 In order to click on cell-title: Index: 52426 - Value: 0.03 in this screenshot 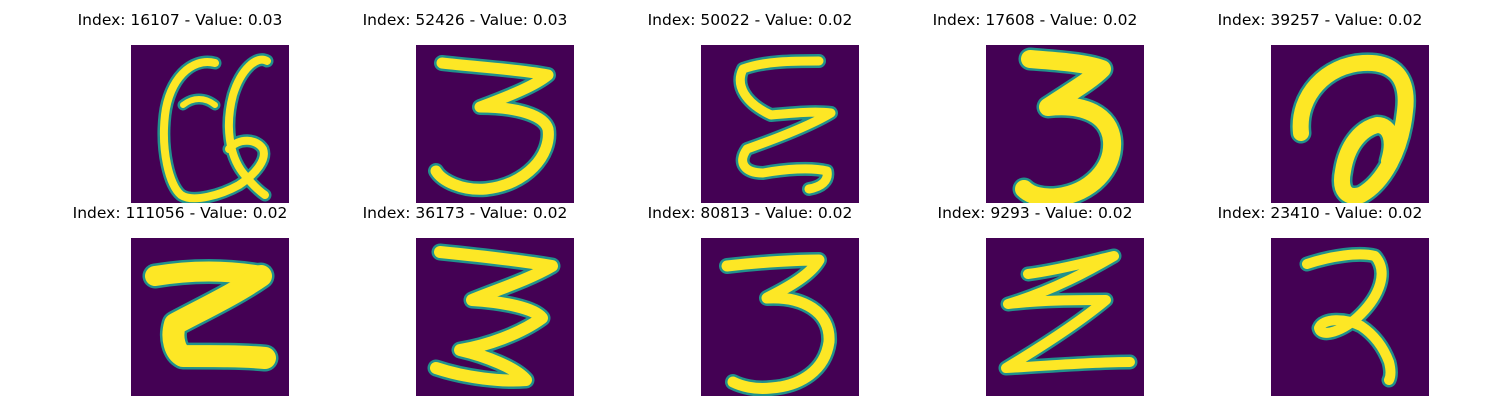, I will do `click(465, 20)`.